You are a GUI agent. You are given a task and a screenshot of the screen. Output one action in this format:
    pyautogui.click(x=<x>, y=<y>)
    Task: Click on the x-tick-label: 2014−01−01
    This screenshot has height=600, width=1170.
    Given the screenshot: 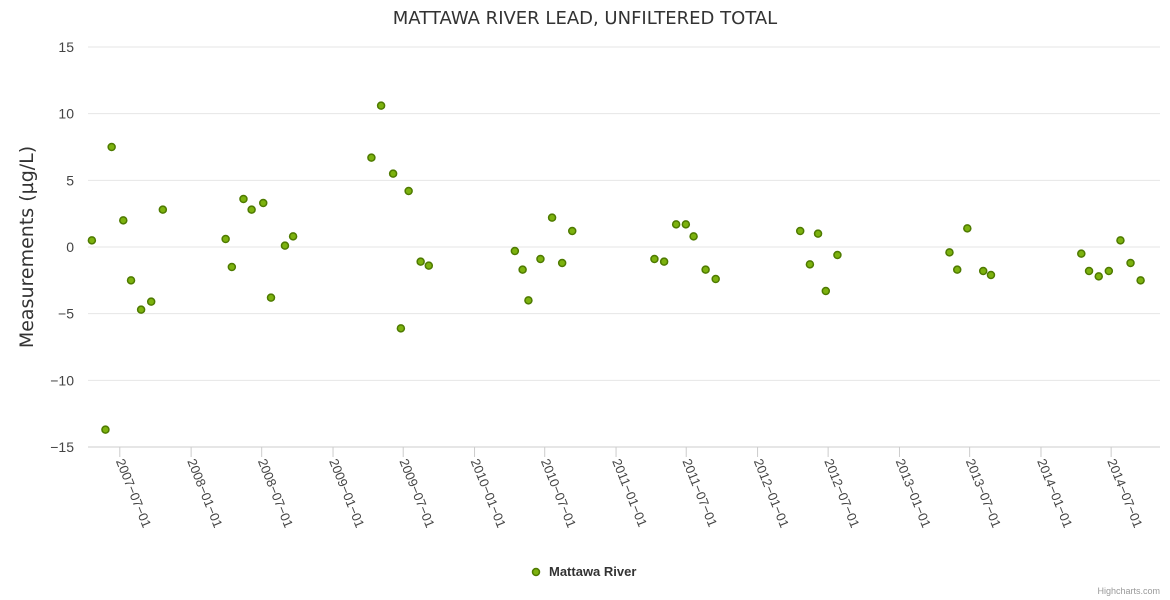 What is the action you would take?
    pyautogui.click(x=1054, y=493)
    